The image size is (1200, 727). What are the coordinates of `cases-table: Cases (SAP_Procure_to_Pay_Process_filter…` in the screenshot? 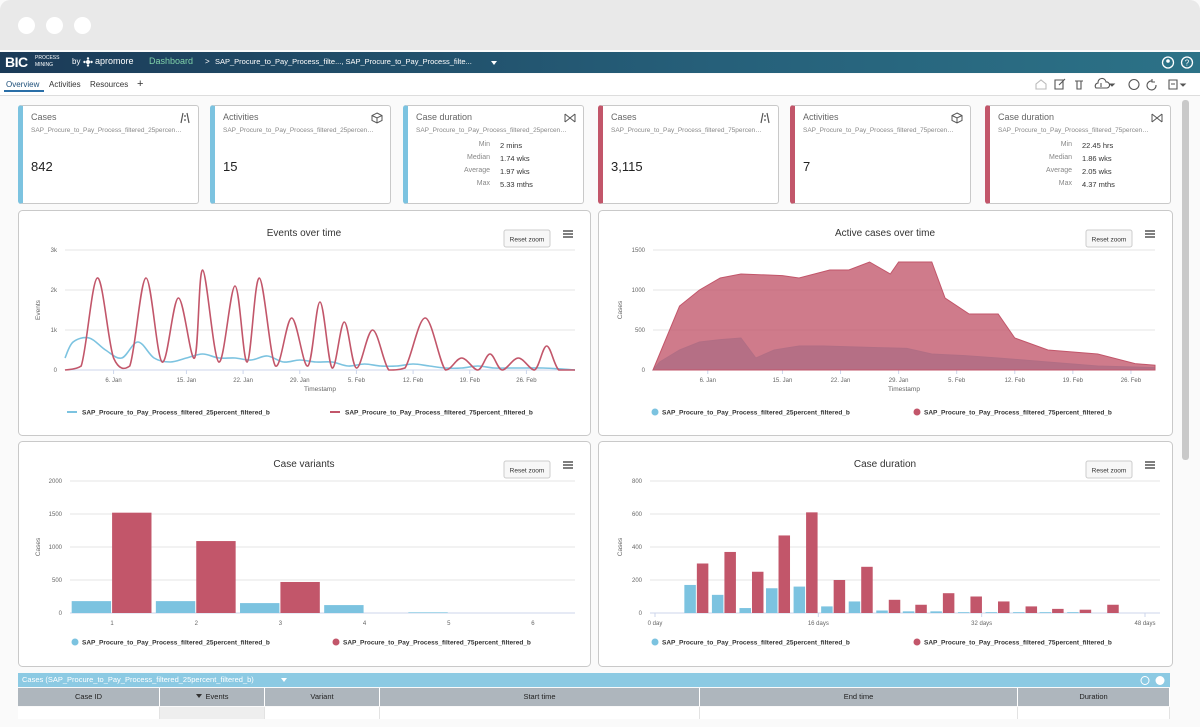 It's located at (594, 696).